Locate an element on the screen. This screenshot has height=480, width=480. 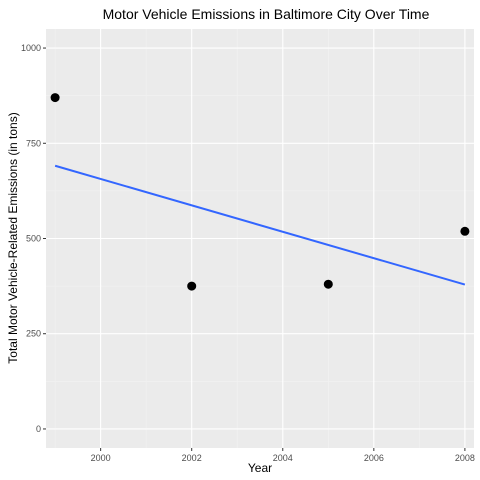
y-tick-label: 500 is located at coordinates (33, 239).